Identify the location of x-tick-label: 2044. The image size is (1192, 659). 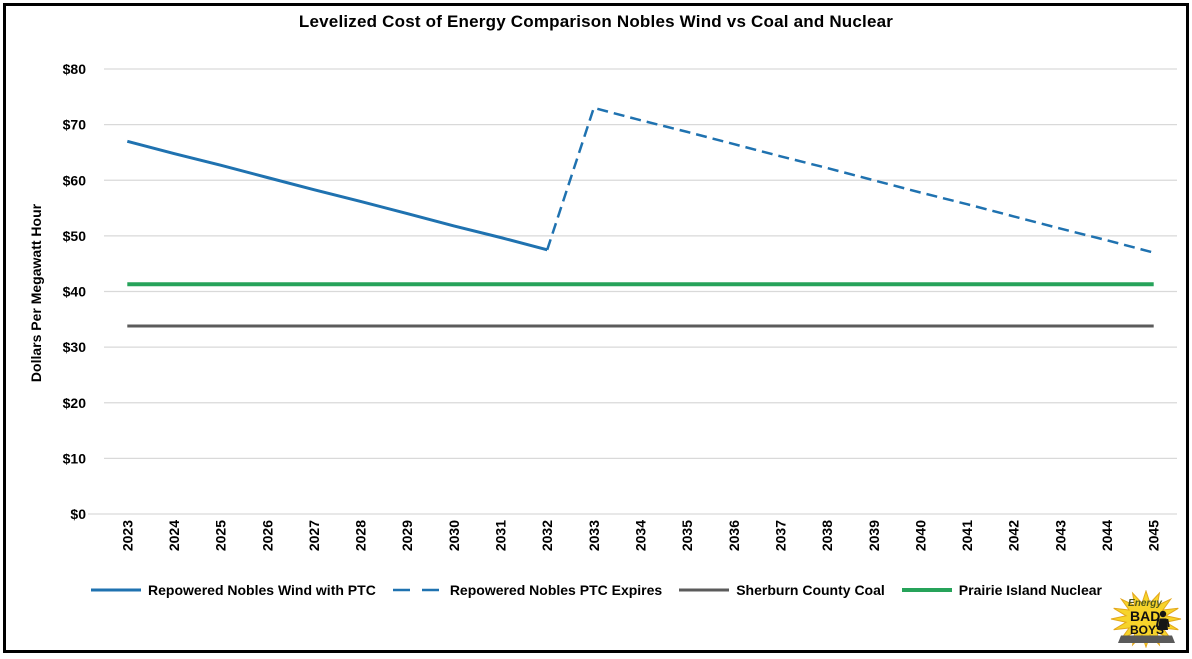
(1107, 535).